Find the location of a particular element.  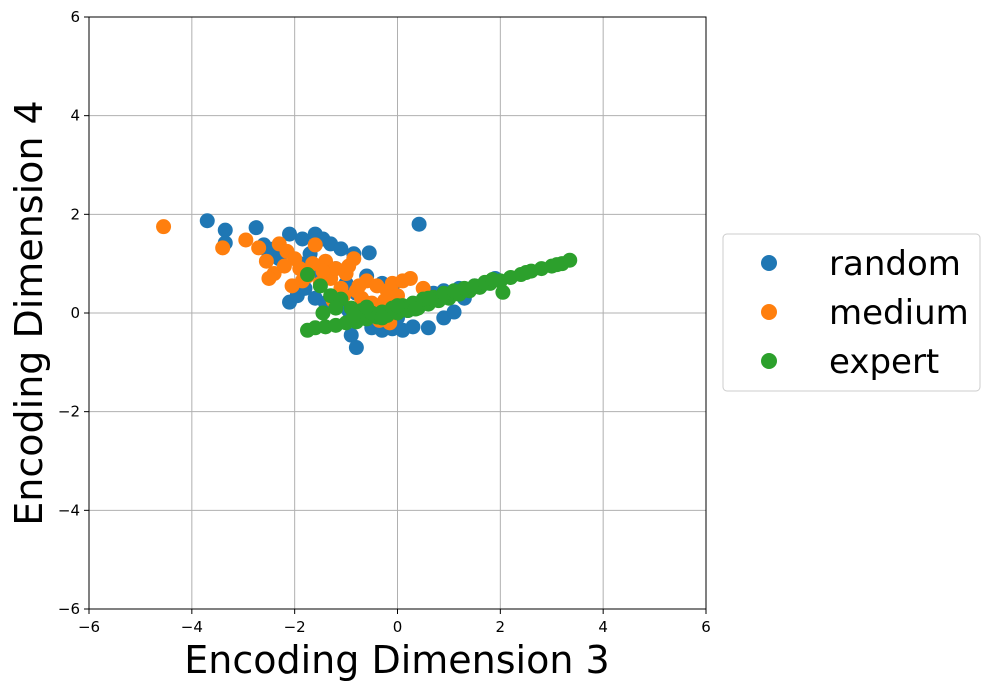

legend-box is located at coordinates (851, 312).